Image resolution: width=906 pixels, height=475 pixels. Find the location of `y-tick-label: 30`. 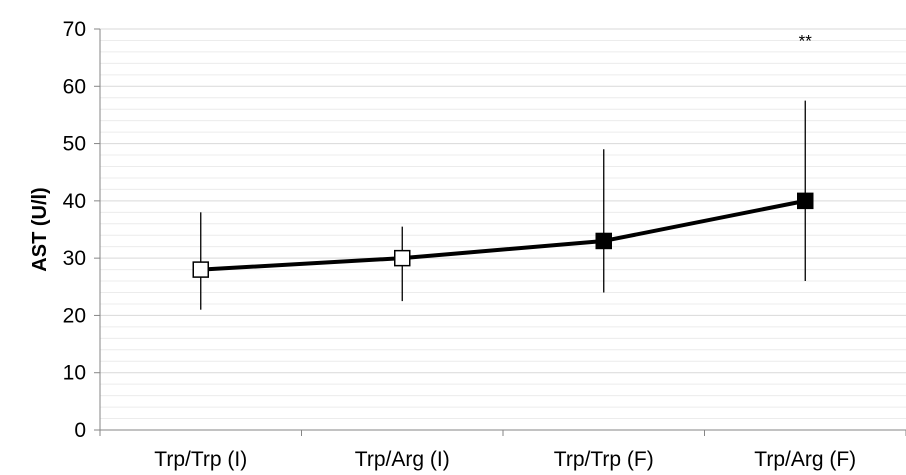

y-tick-label: 30 is located at coordinates (74, 258).